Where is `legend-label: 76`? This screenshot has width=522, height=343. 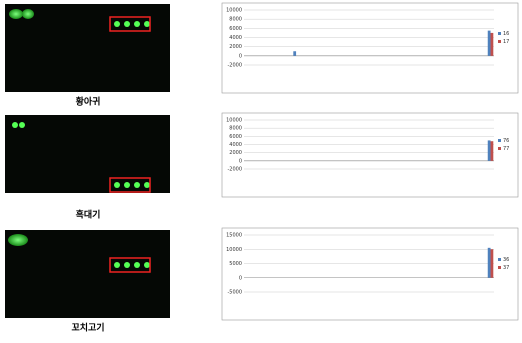
legend-label: 76 is located at coordinates (506, 141).